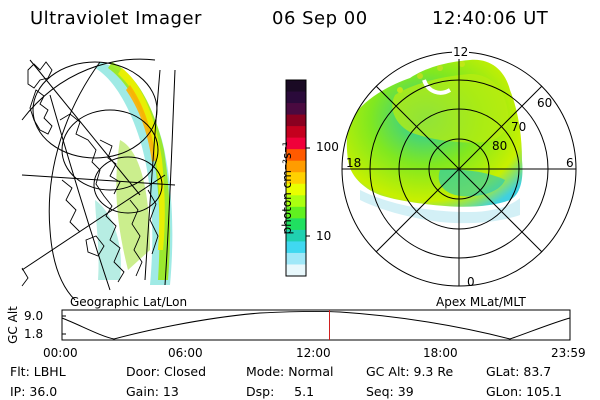 The height and width of the screenshot is (400, 600). Describe the element at coordinates (519, 371) in the screenshot. I see `info-glat: GLat: 83.7` at that location.